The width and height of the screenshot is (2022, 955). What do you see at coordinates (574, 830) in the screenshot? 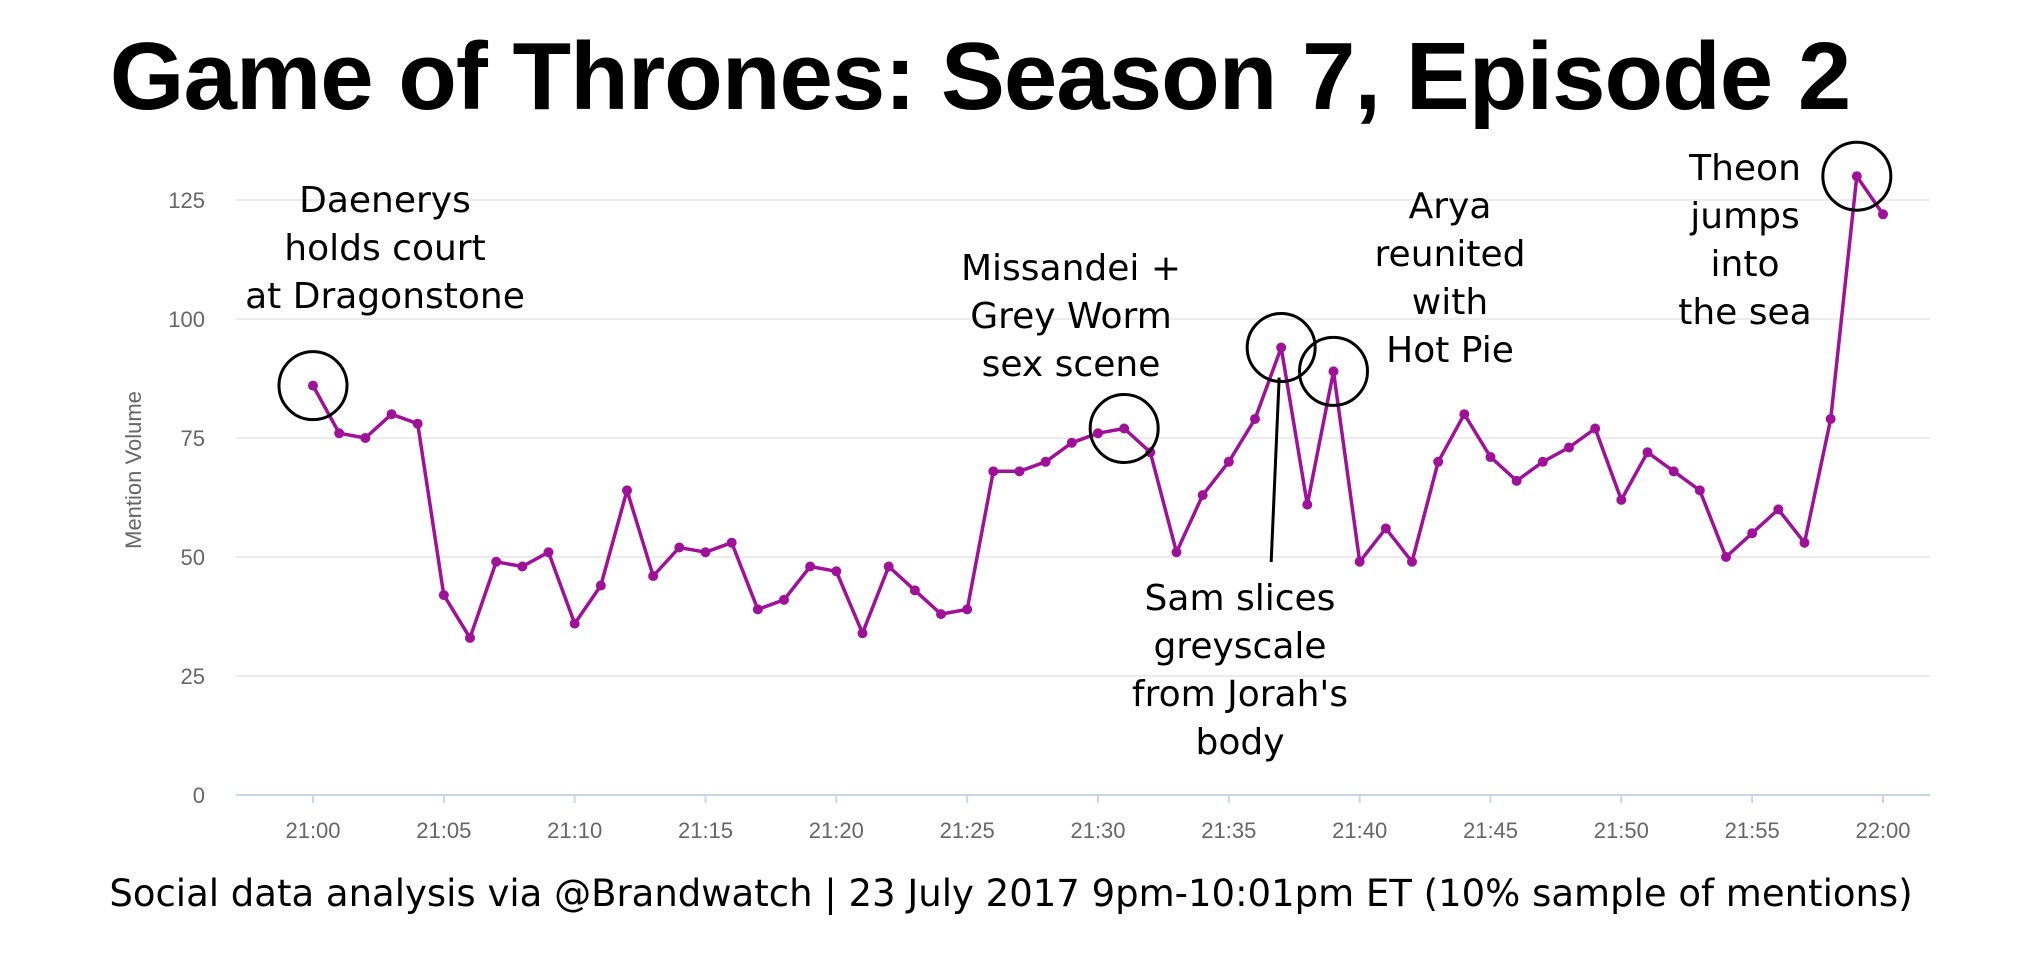
I see `x-tick-label: 21:10` at bounding box center [574, 830].